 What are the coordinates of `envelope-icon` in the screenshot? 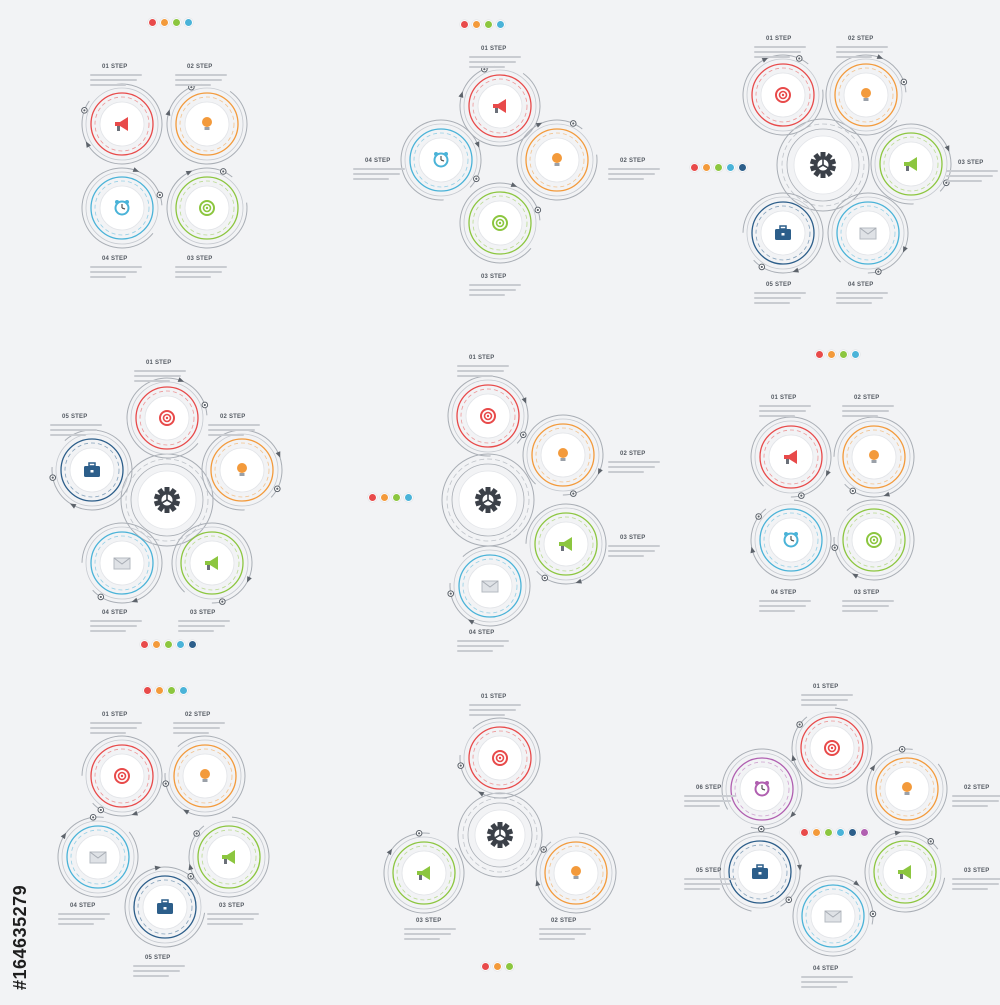 It's located at (122, 563).